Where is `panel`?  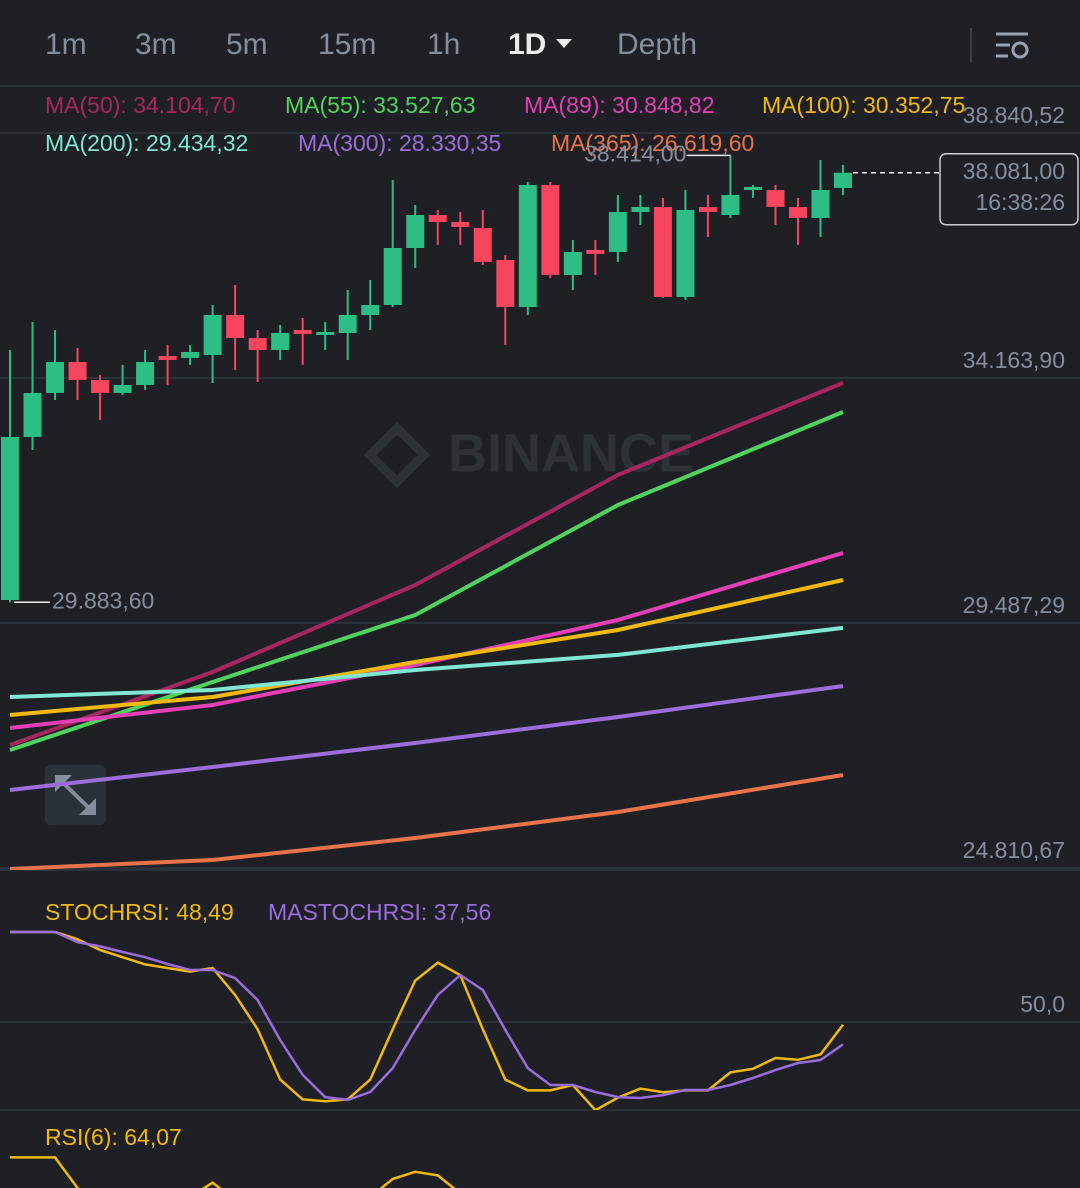
panel is located at coordinates (233, 1172).